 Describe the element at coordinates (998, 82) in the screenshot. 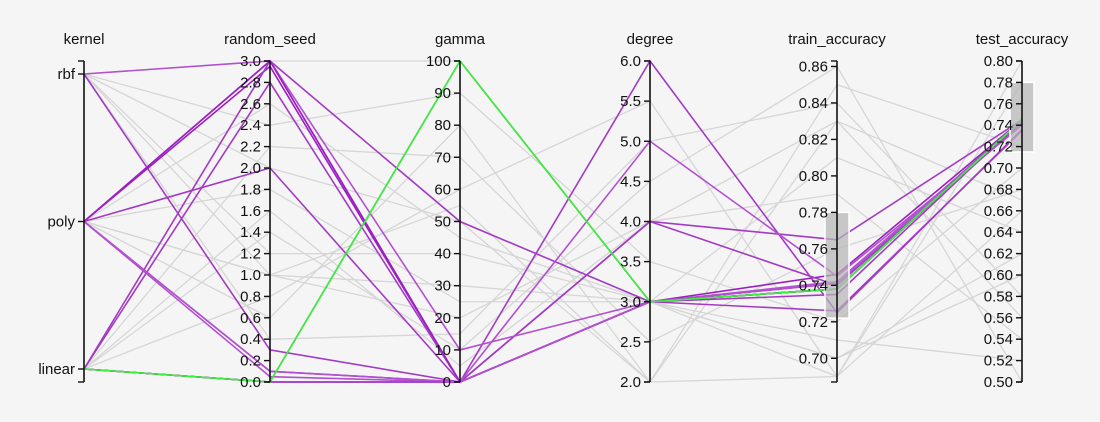

I see `test_accuracy-tick-label: 0.78` at that location.